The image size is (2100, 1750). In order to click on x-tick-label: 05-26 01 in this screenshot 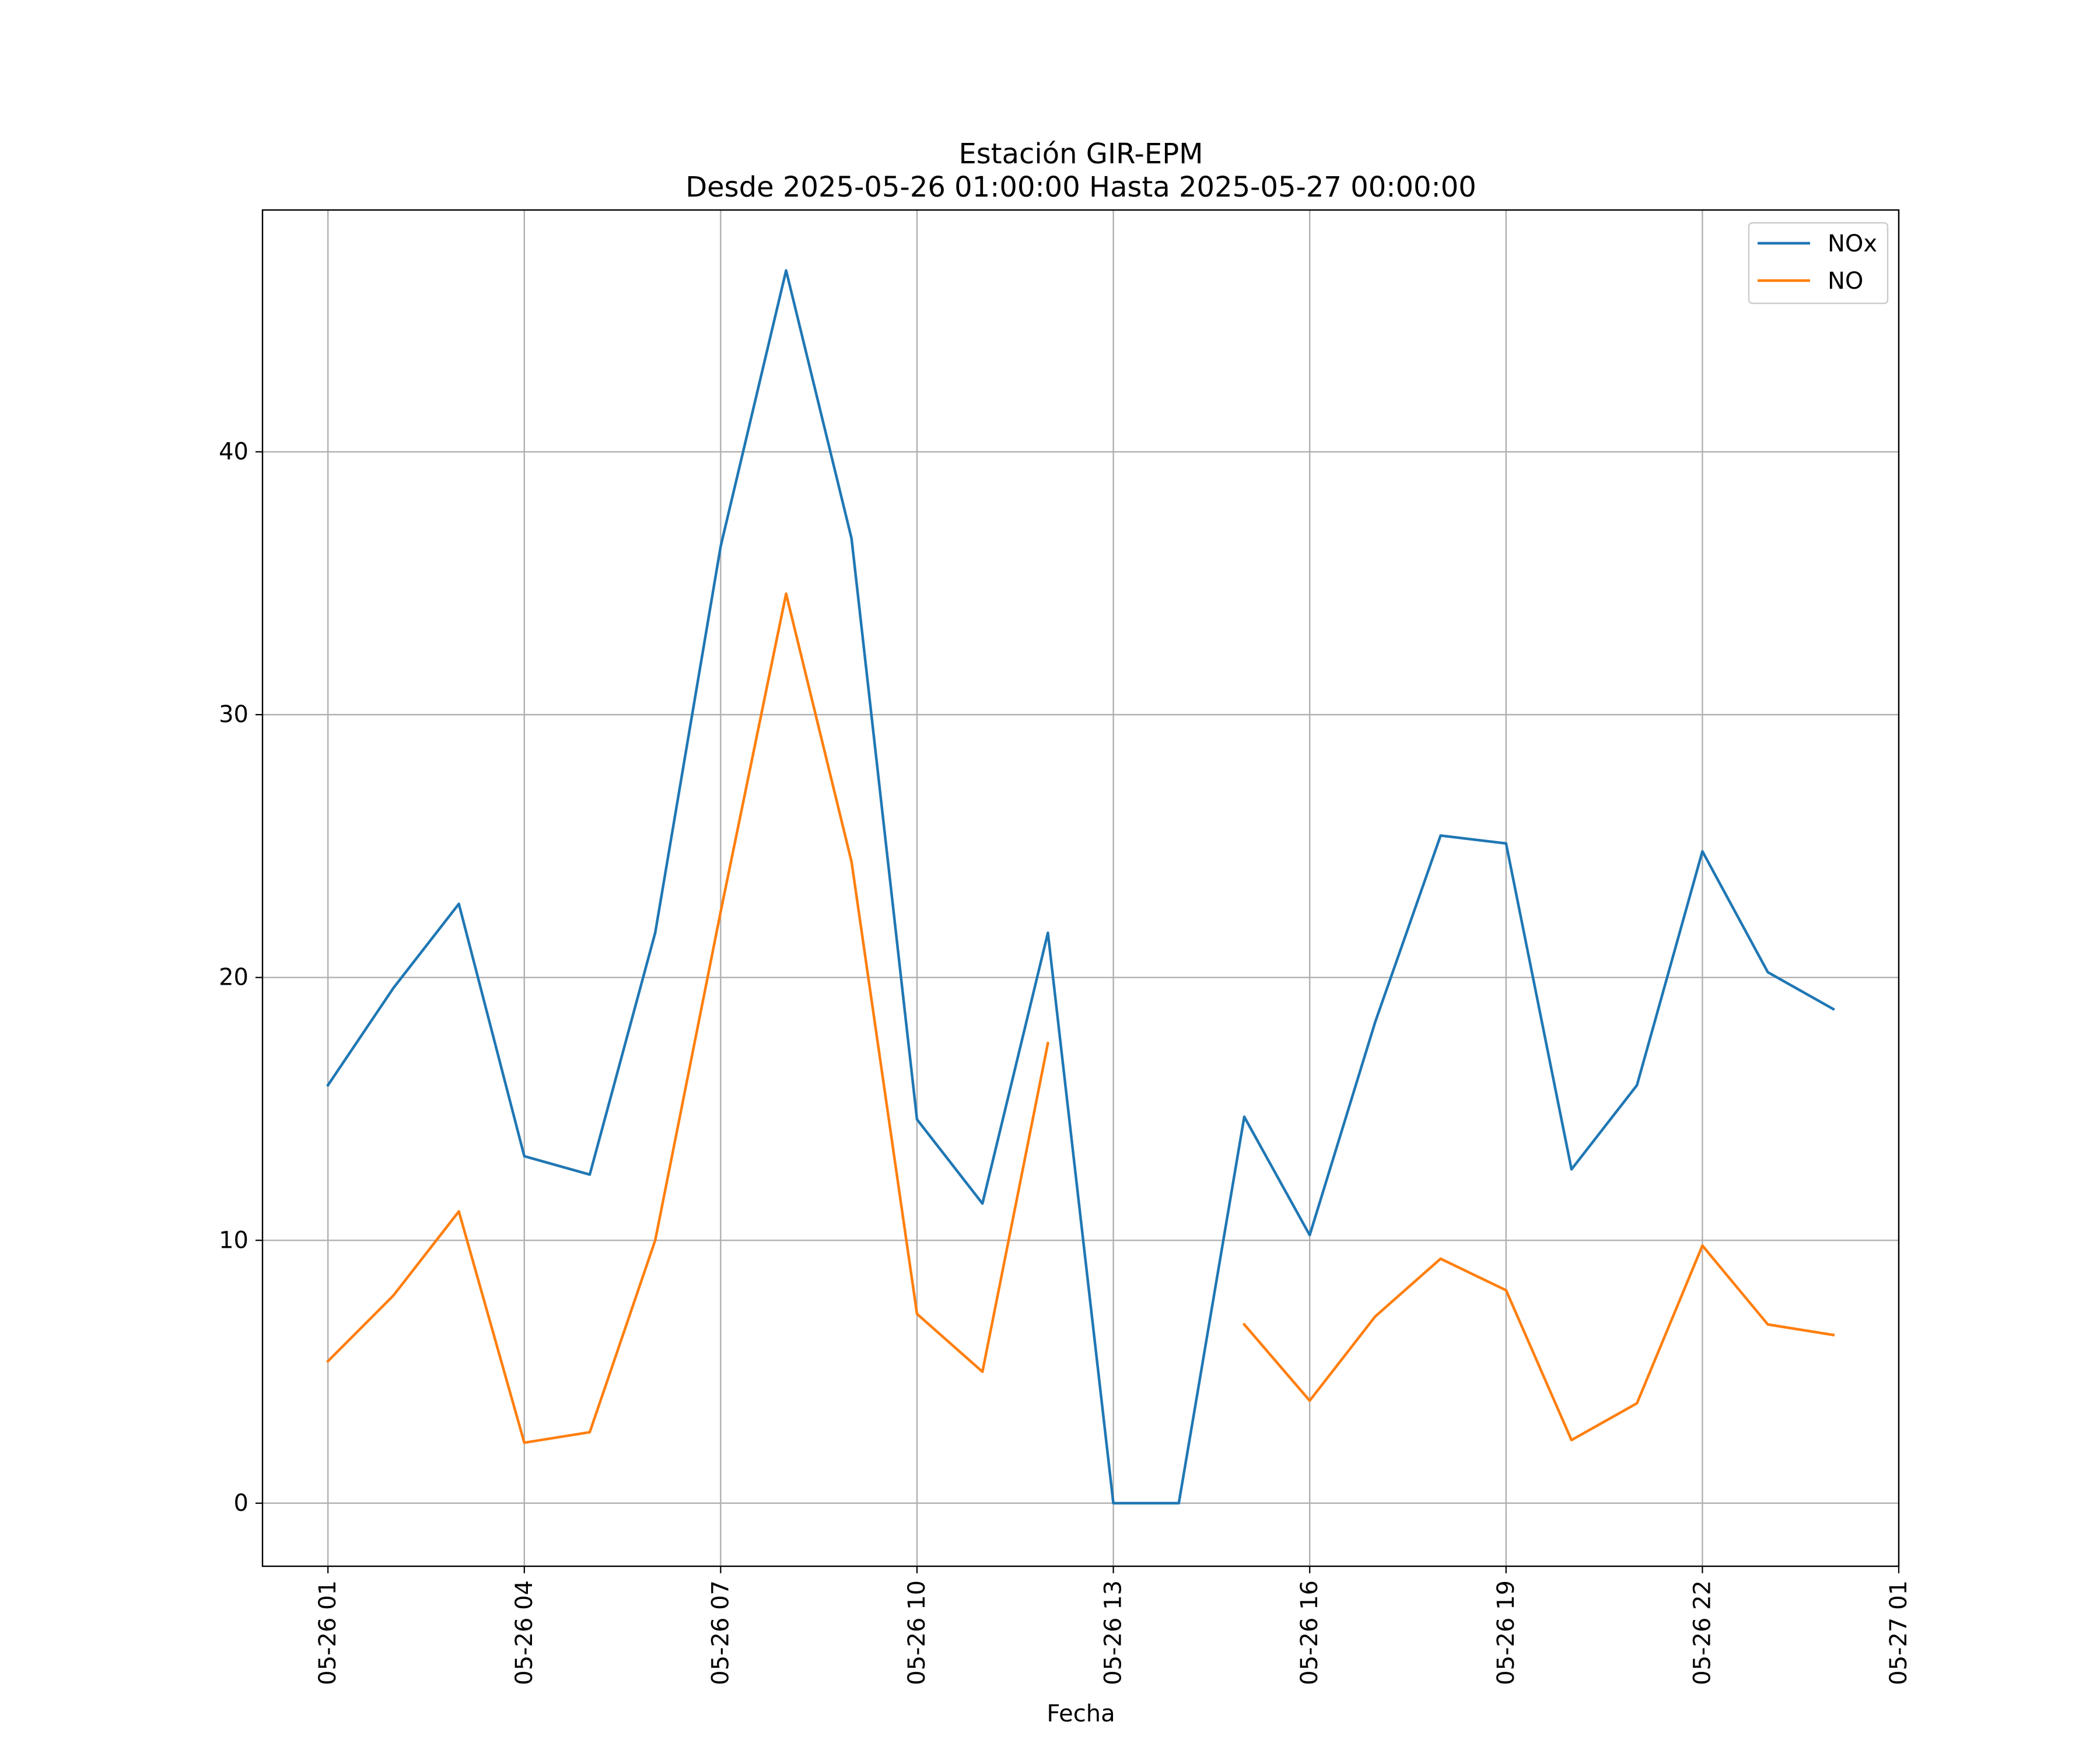, I will do `click(328, 1632)`.